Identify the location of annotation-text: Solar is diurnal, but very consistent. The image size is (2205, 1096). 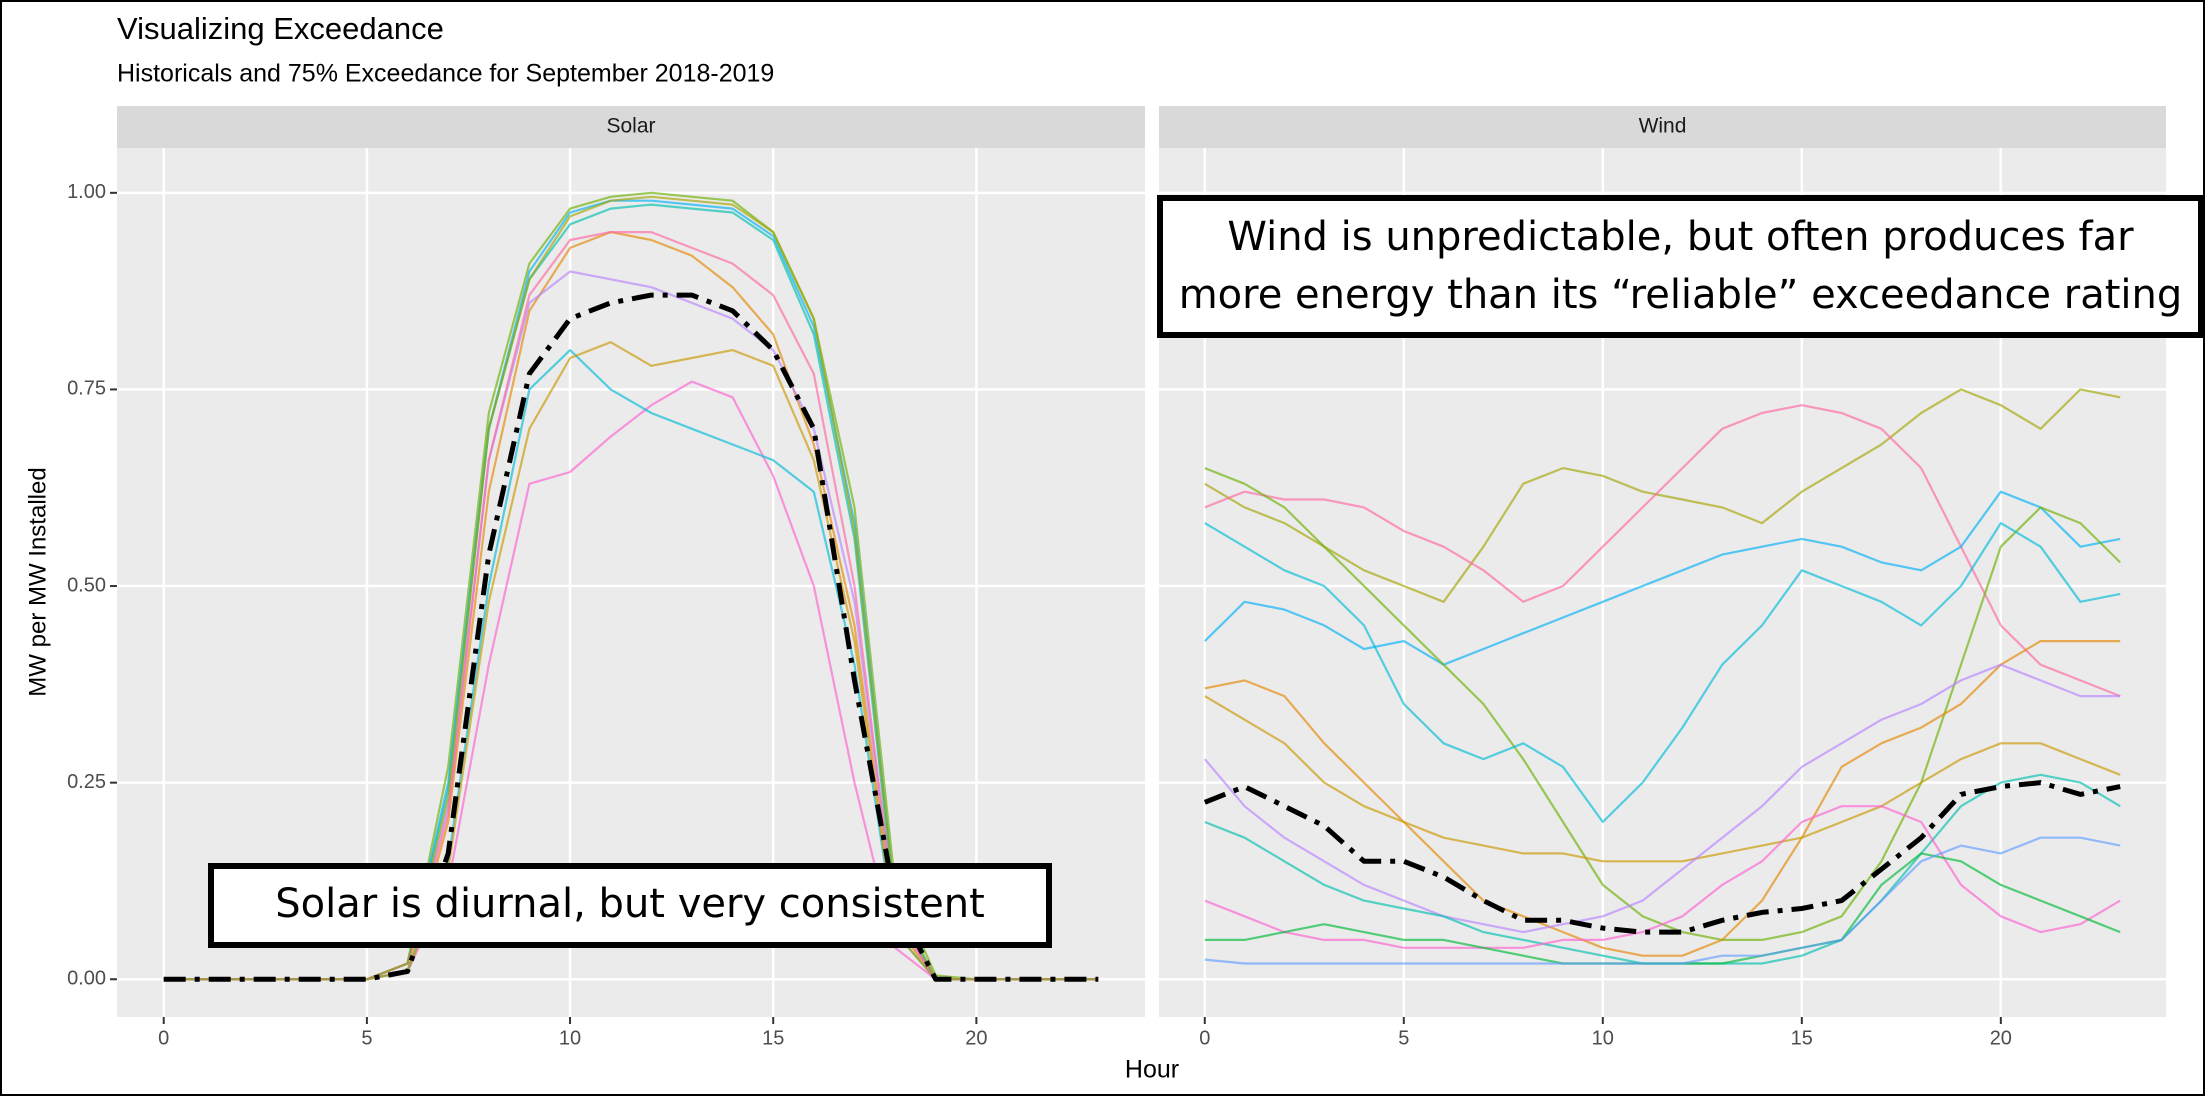
(630, 904).